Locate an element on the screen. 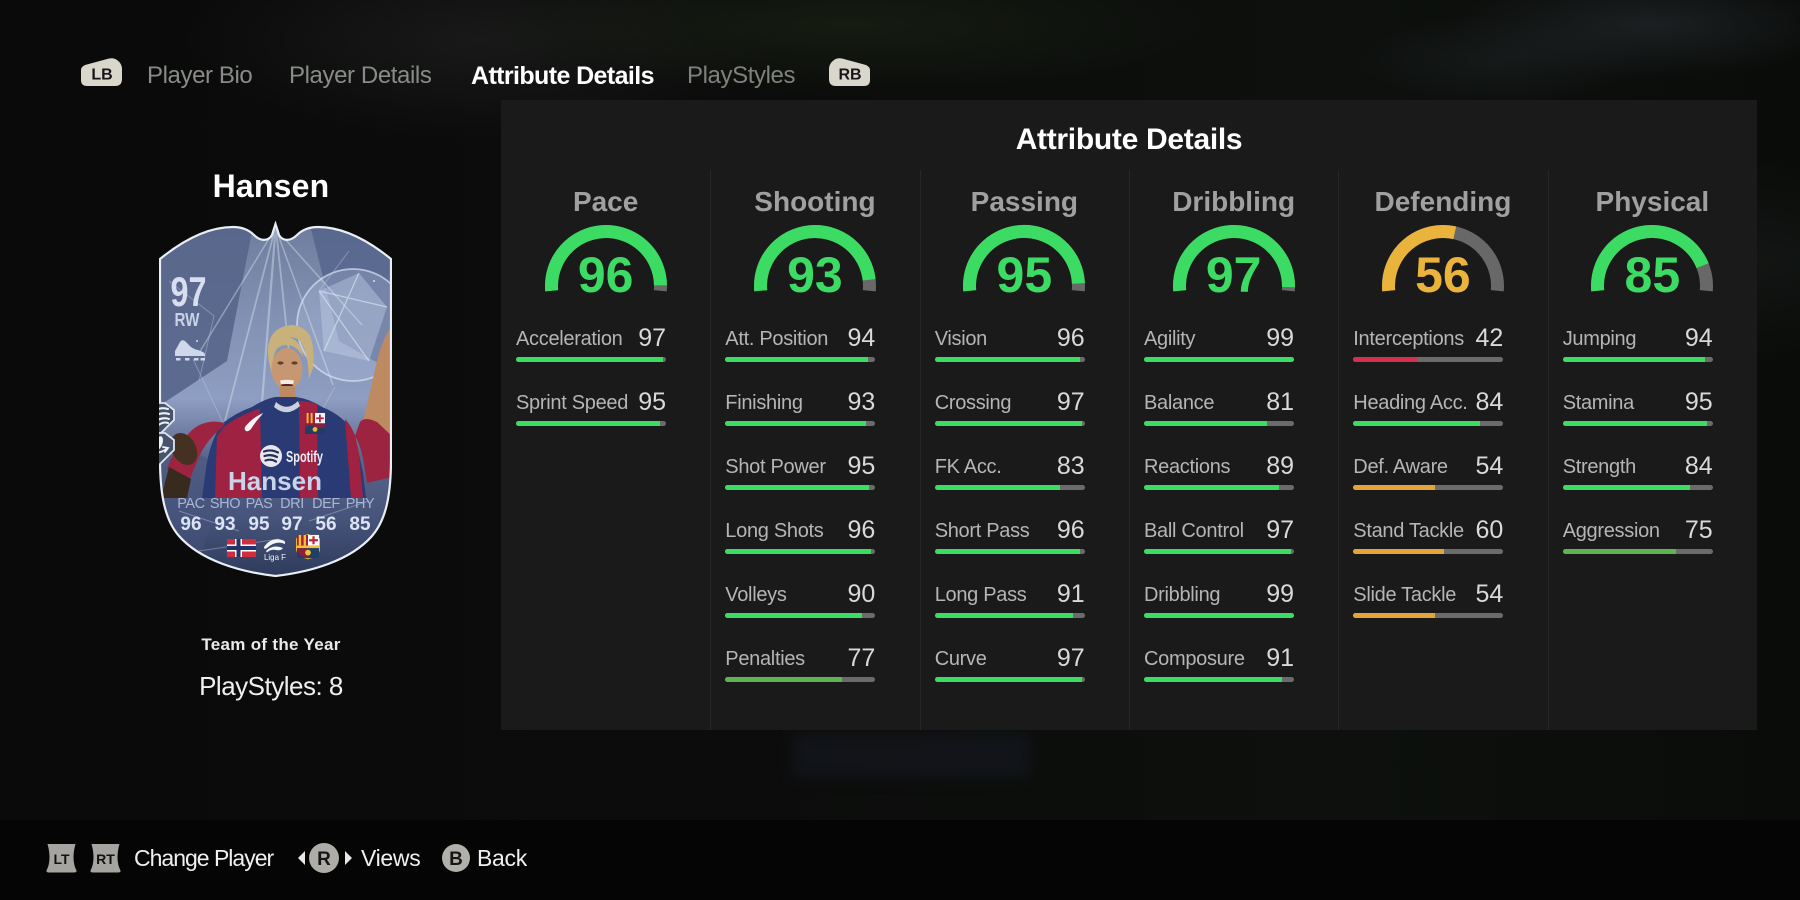 The height and width of the screenshot is (900, 1800). svg-text: PHY is located at coordinates (360, 504).